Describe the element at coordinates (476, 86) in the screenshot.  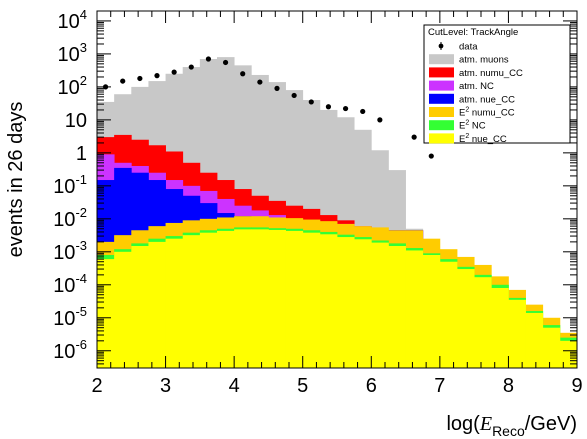
I see `legend-label-nc: atm. NC` at that location.